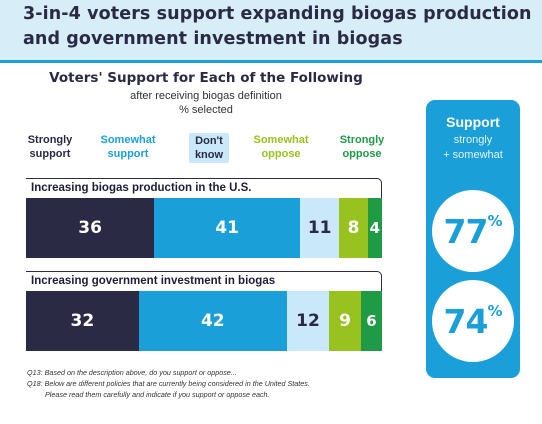 The image size is (542, 424). I want to click on header-divider, so click(271, 61).